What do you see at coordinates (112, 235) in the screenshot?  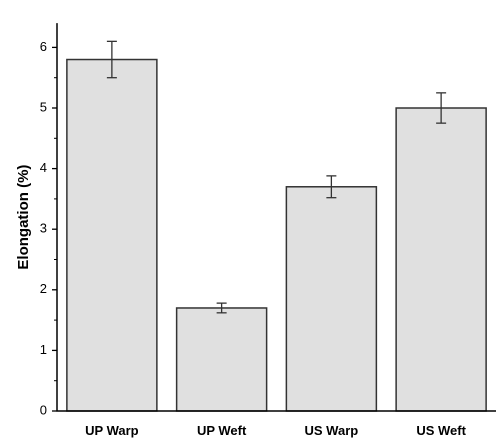 I see `bar-up-warp` at bounding box center [112, 235].